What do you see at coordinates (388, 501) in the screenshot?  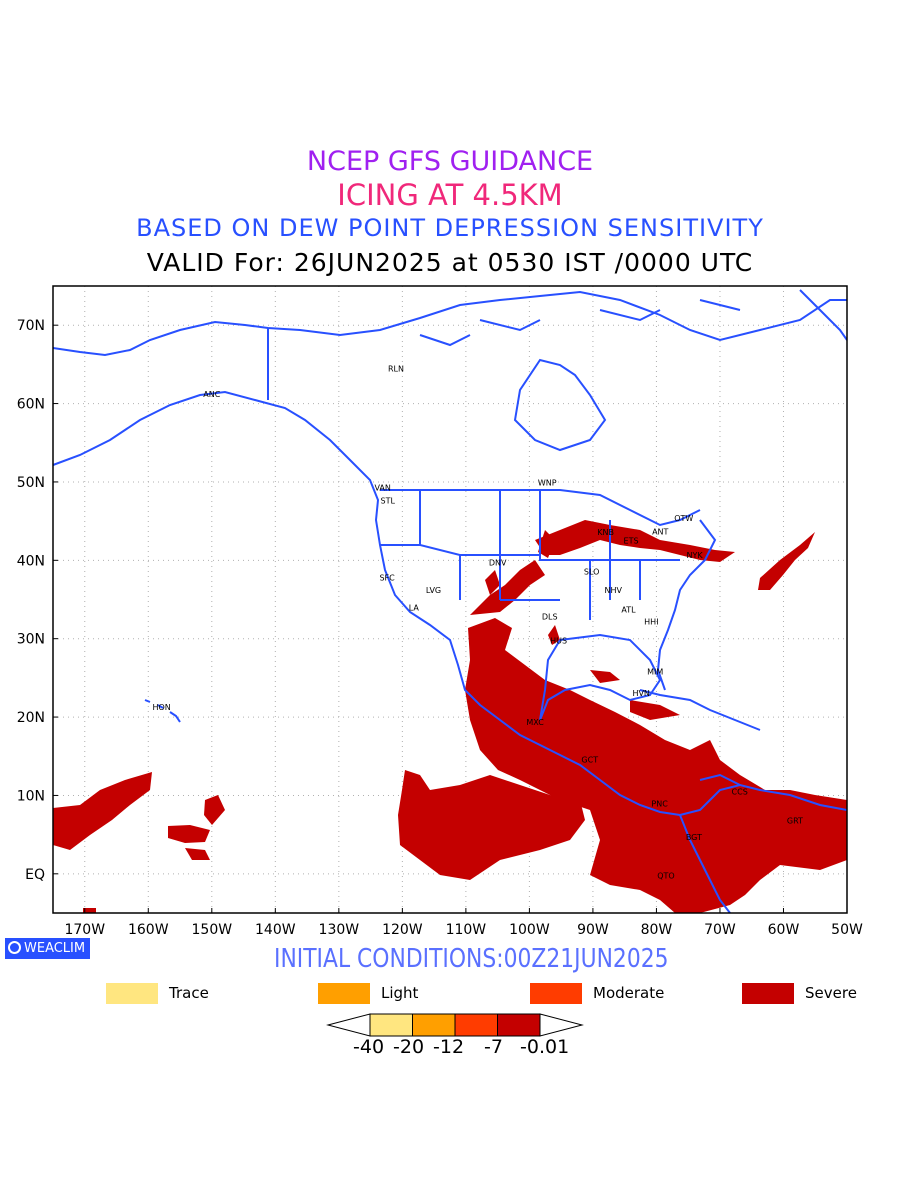 I see `station-label-stl: STL` at bounding box center [388, 501].